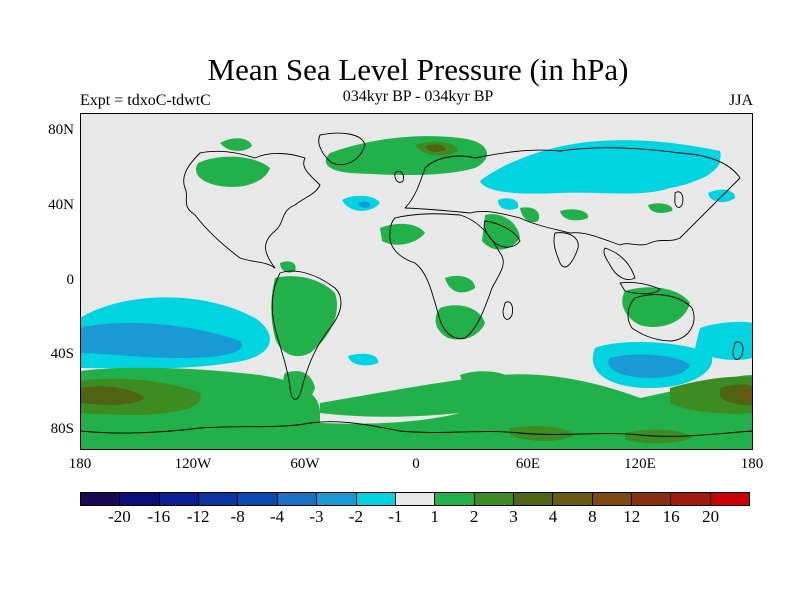  I want to click on coast-japan, so click(679, 199).